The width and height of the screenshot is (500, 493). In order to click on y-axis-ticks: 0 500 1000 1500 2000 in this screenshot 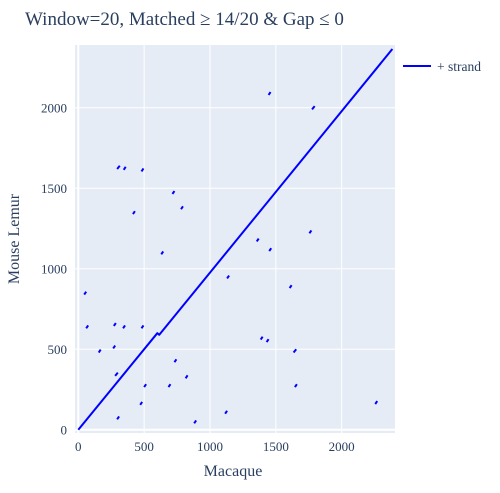, I will do `click(54, 268)`.